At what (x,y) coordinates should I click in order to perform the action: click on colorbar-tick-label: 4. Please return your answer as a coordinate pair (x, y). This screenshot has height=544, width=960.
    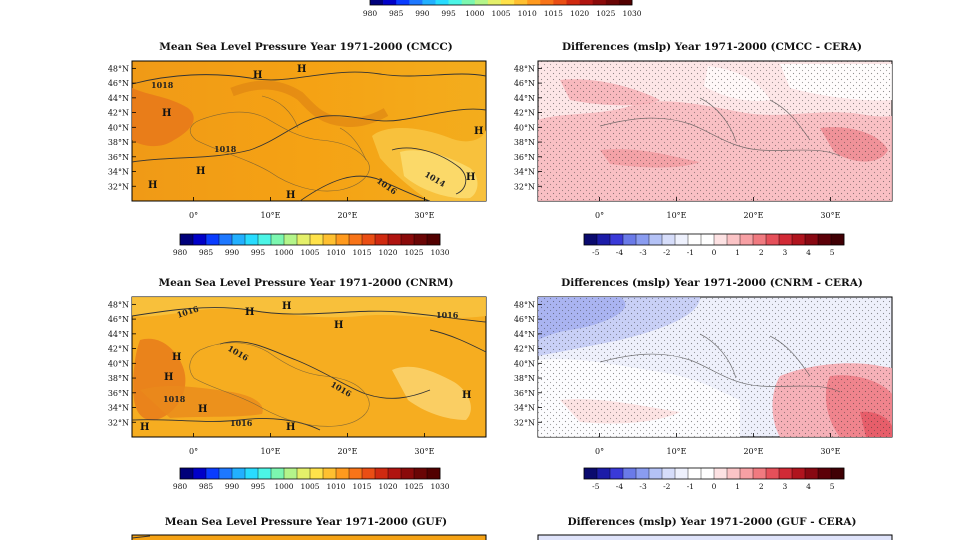
    Looking at the image, I should click on (808, 486).